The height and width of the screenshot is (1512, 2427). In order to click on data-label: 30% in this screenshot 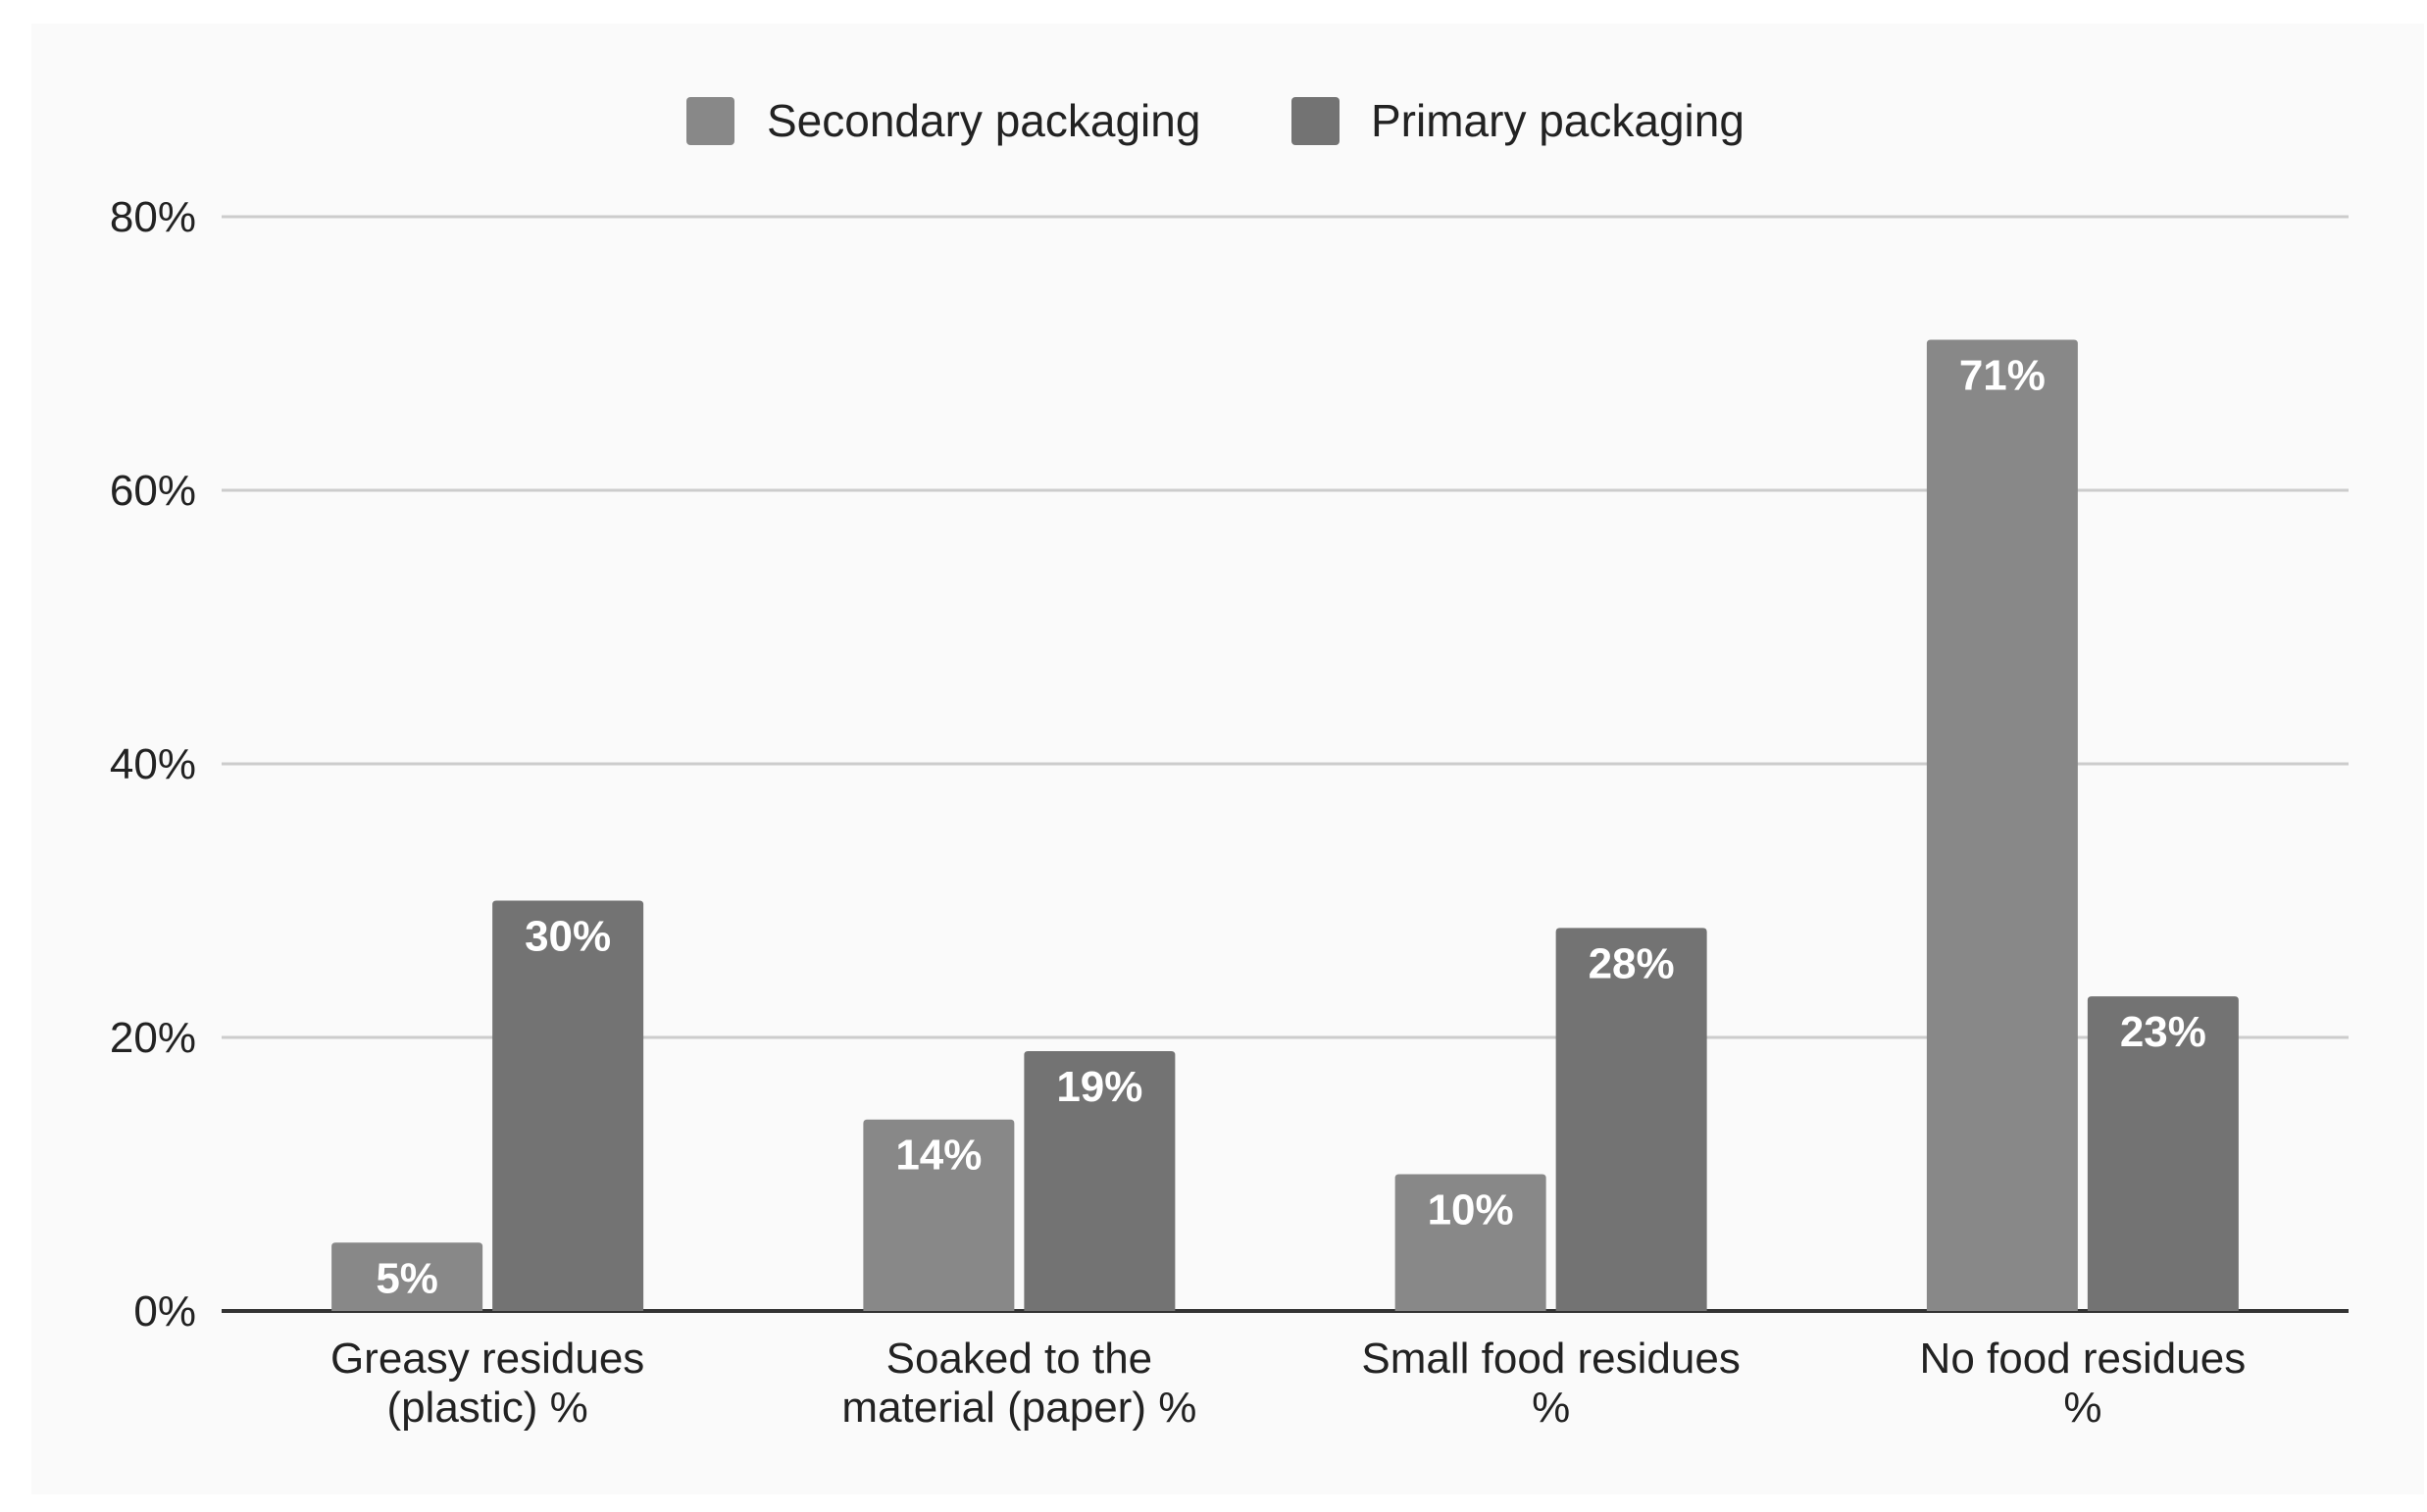, I will do `click(568, 937)`.